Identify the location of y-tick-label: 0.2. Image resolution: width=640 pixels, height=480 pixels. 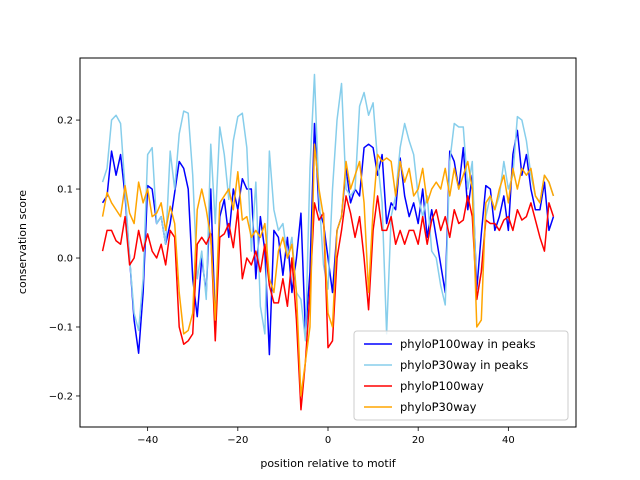
(65, 121).